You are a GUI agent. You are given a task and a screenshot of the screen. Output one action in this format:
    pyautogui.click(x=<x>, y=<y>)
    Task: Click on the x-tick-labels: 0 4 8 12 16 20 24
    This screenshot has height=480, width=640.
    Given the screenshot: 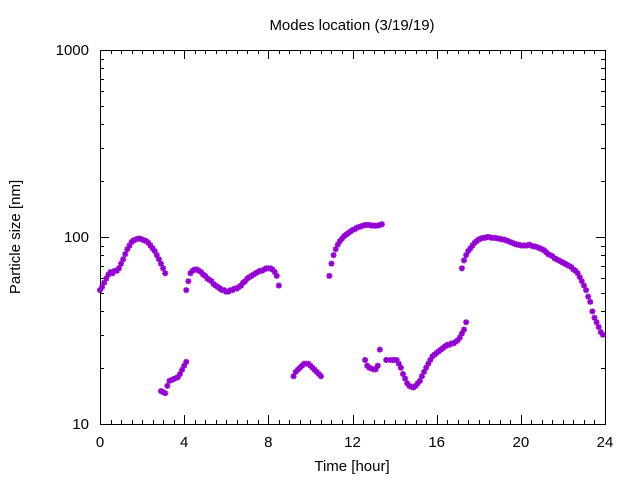 What is the action you would take?
    pyautogui.click(x=355, y=442)
    